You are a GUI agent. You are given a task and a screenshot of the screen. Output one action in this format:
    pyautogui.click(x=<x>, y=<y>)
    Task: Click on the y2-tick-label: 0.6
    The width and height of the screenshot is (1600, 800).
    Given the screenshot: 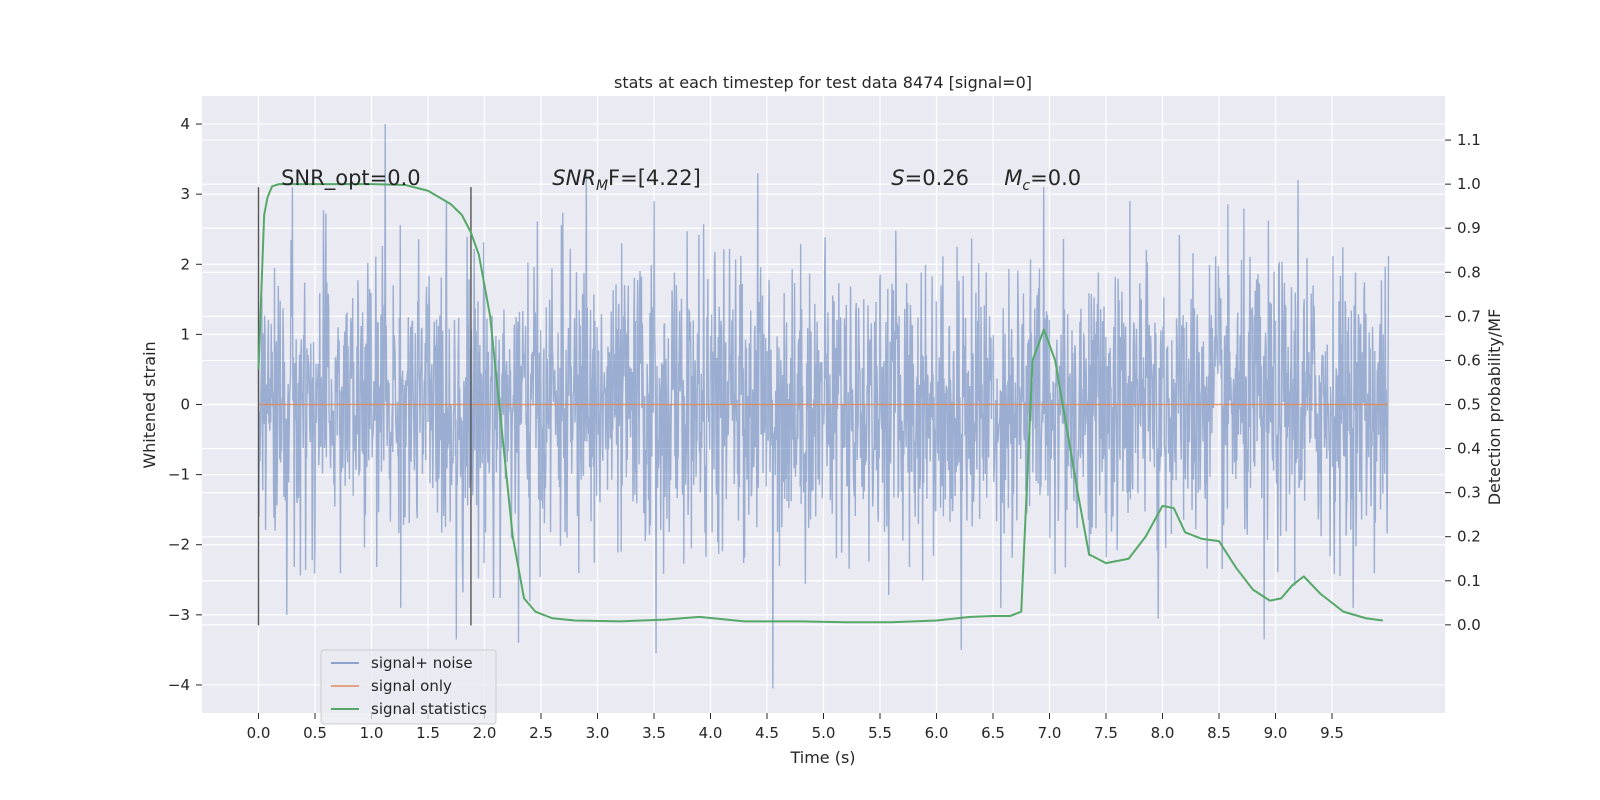 What is the action you would take?
    pyautogui.click(x=1469, y=360)
    